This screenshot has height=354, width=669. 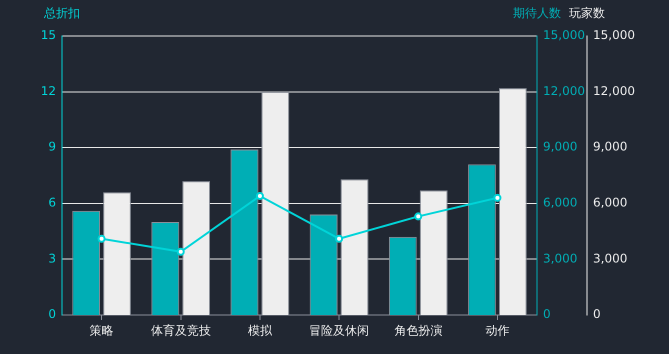 I want to click on x-tick-label: 角色扮演, so click(x=418, y=330).